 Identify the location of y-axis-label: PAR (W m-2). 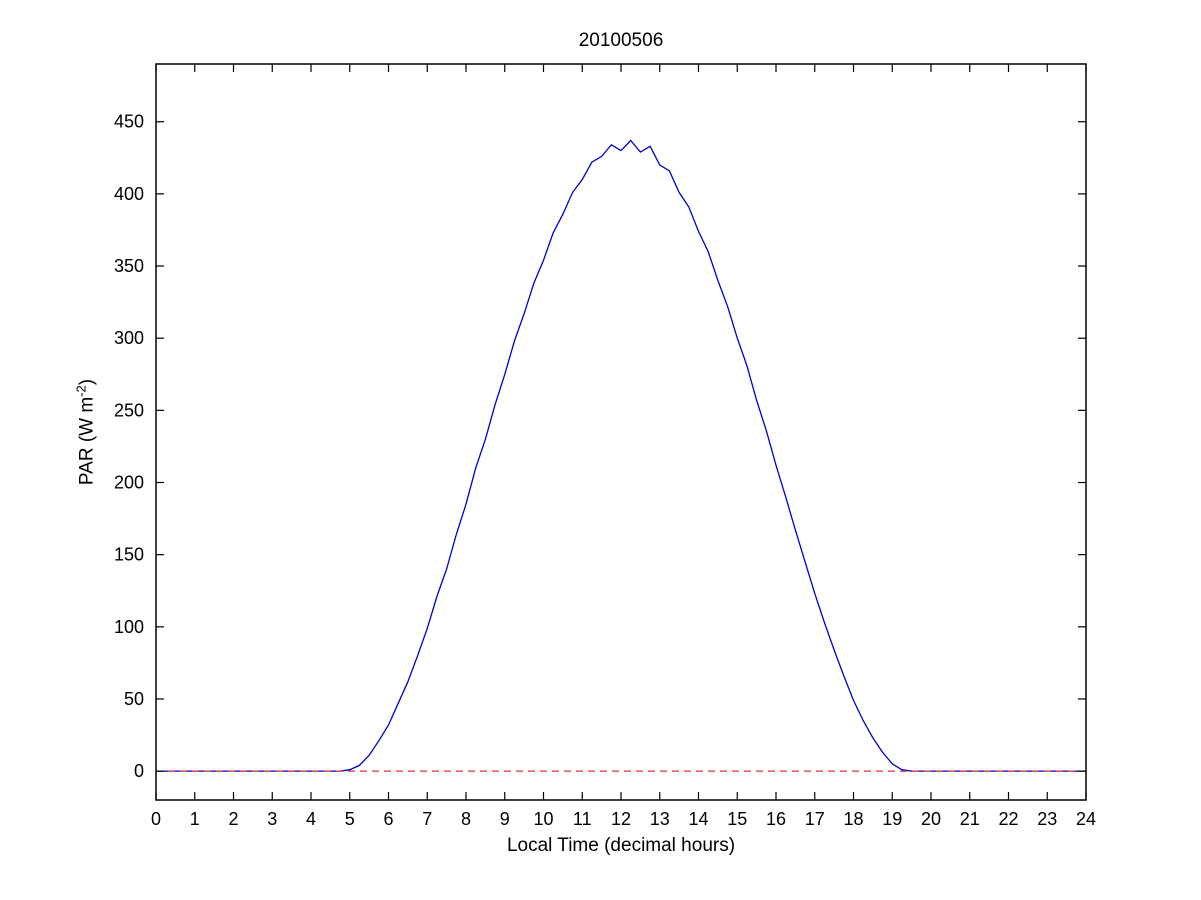
(85, 432).